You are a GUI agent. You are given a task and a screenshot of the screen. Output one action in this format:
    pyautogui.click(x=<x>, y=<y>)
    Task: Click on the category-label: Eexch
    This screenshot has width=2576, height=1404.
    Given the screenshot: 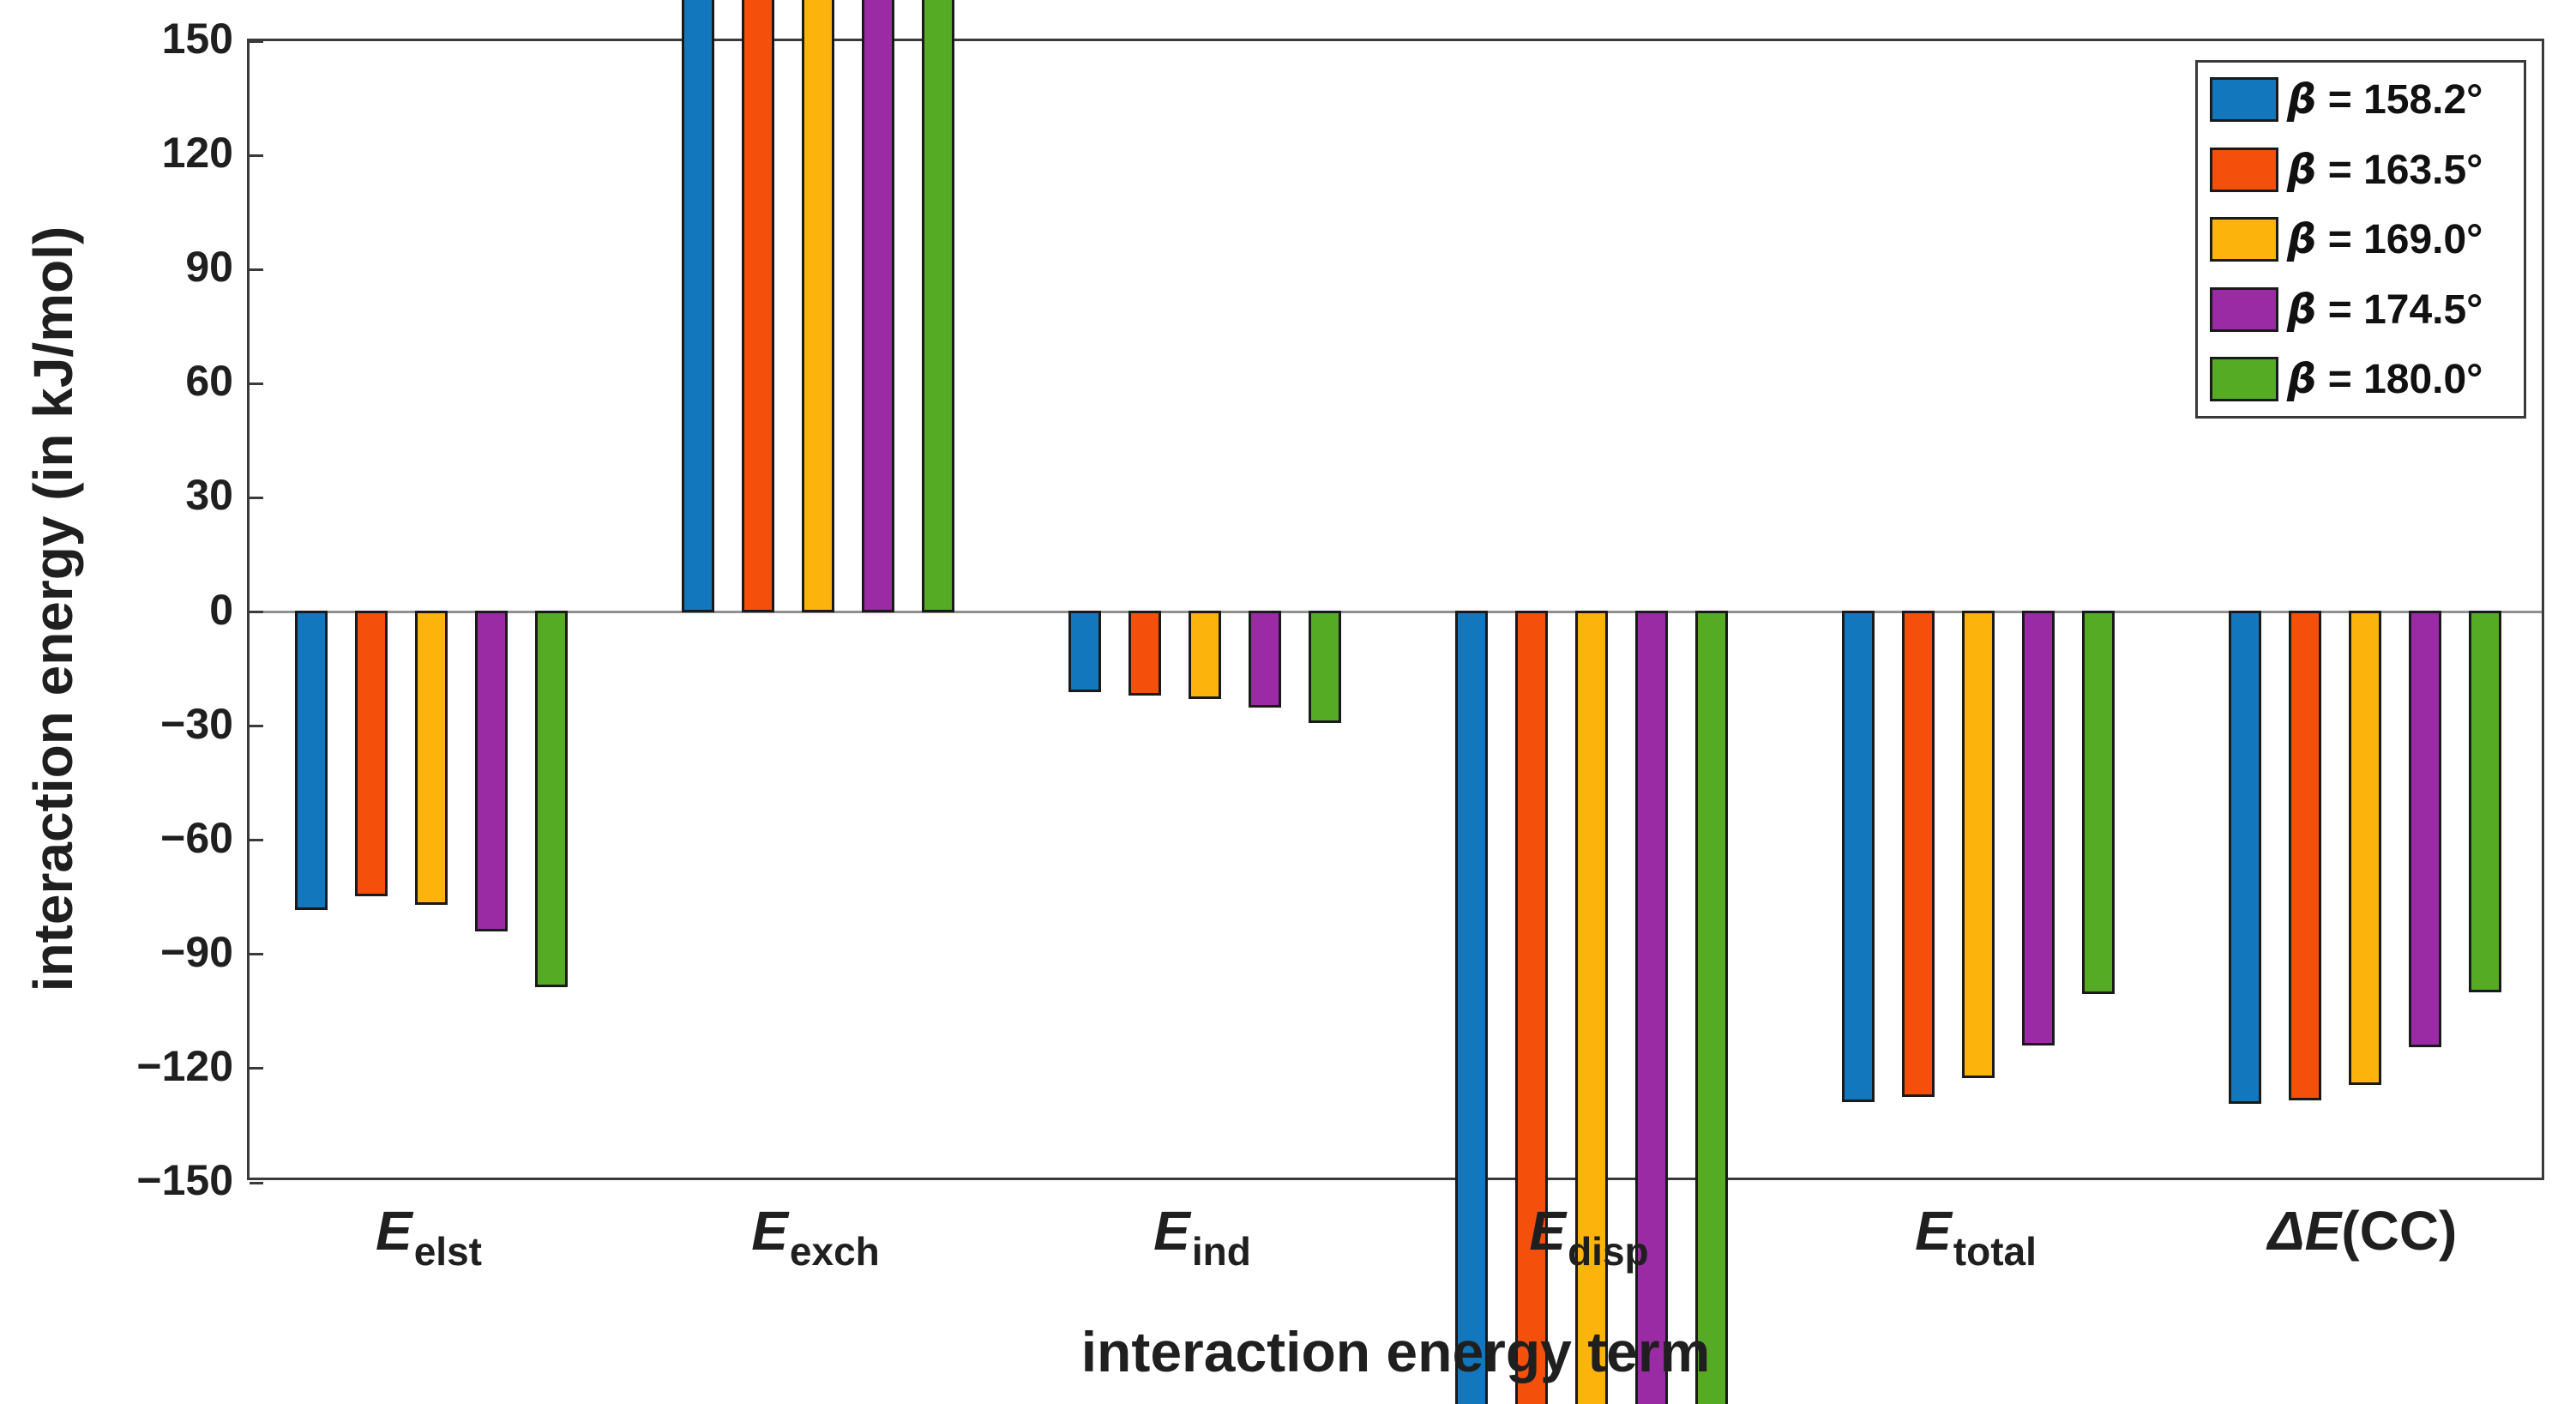 What is the action you would take?
    pyautogui.click(x=815, y=1236)
    